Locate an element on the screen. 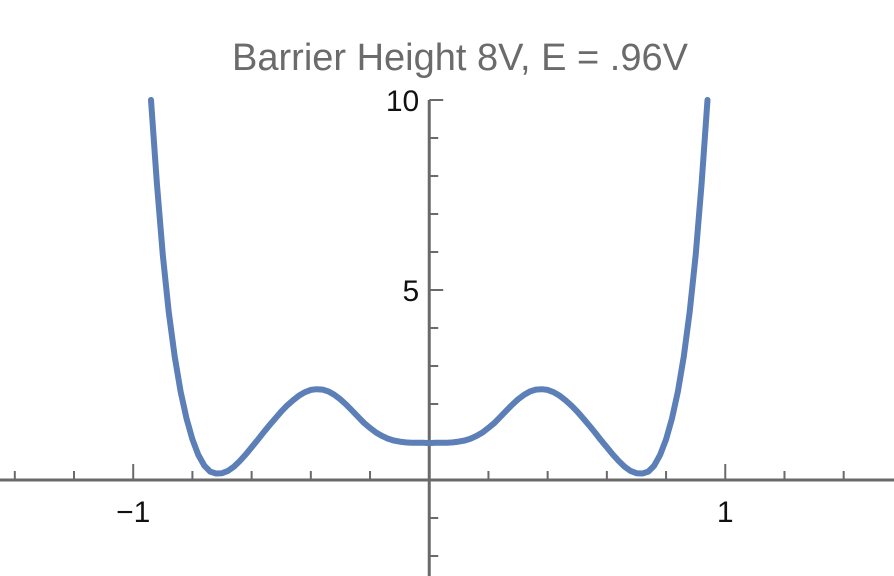 The height and width of the screenshot is (576, 894). y-tick-label: 5 is located at coordinates (411, 291).